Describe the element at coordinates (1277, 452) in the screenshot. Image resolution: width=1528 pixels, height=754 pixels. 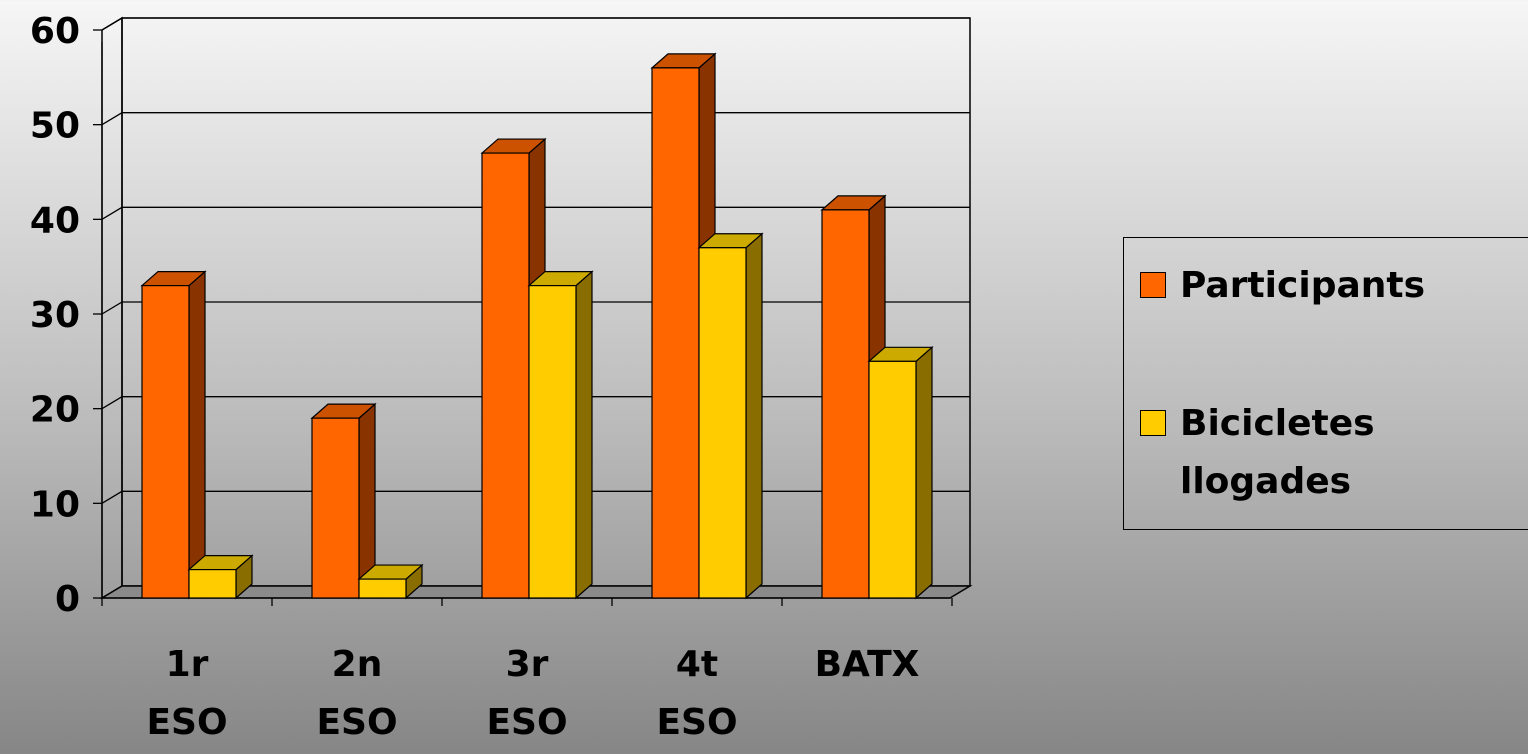
I see `legend-label: Bicicletes llogades` at that location.